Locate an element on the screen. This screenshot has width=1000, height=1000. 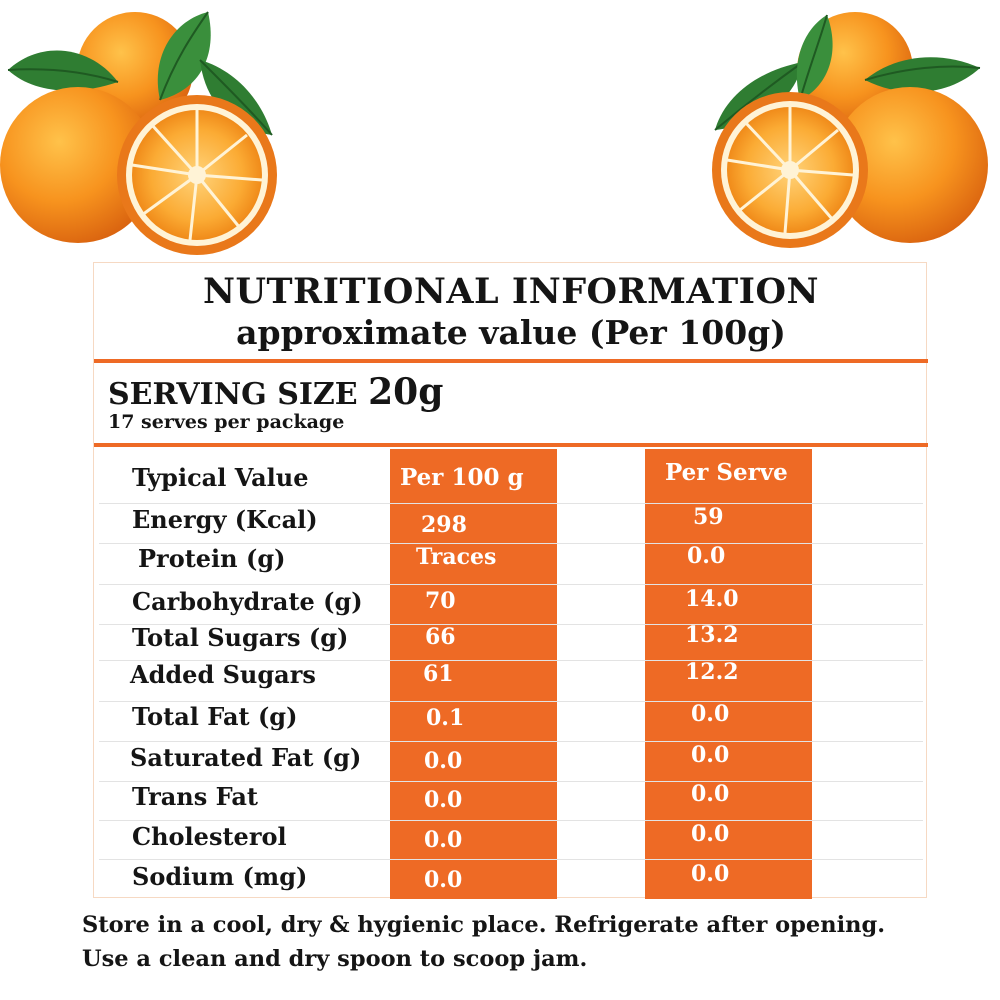
nutrient-name: Sodium (mg) is located at coordinates (220, 876).